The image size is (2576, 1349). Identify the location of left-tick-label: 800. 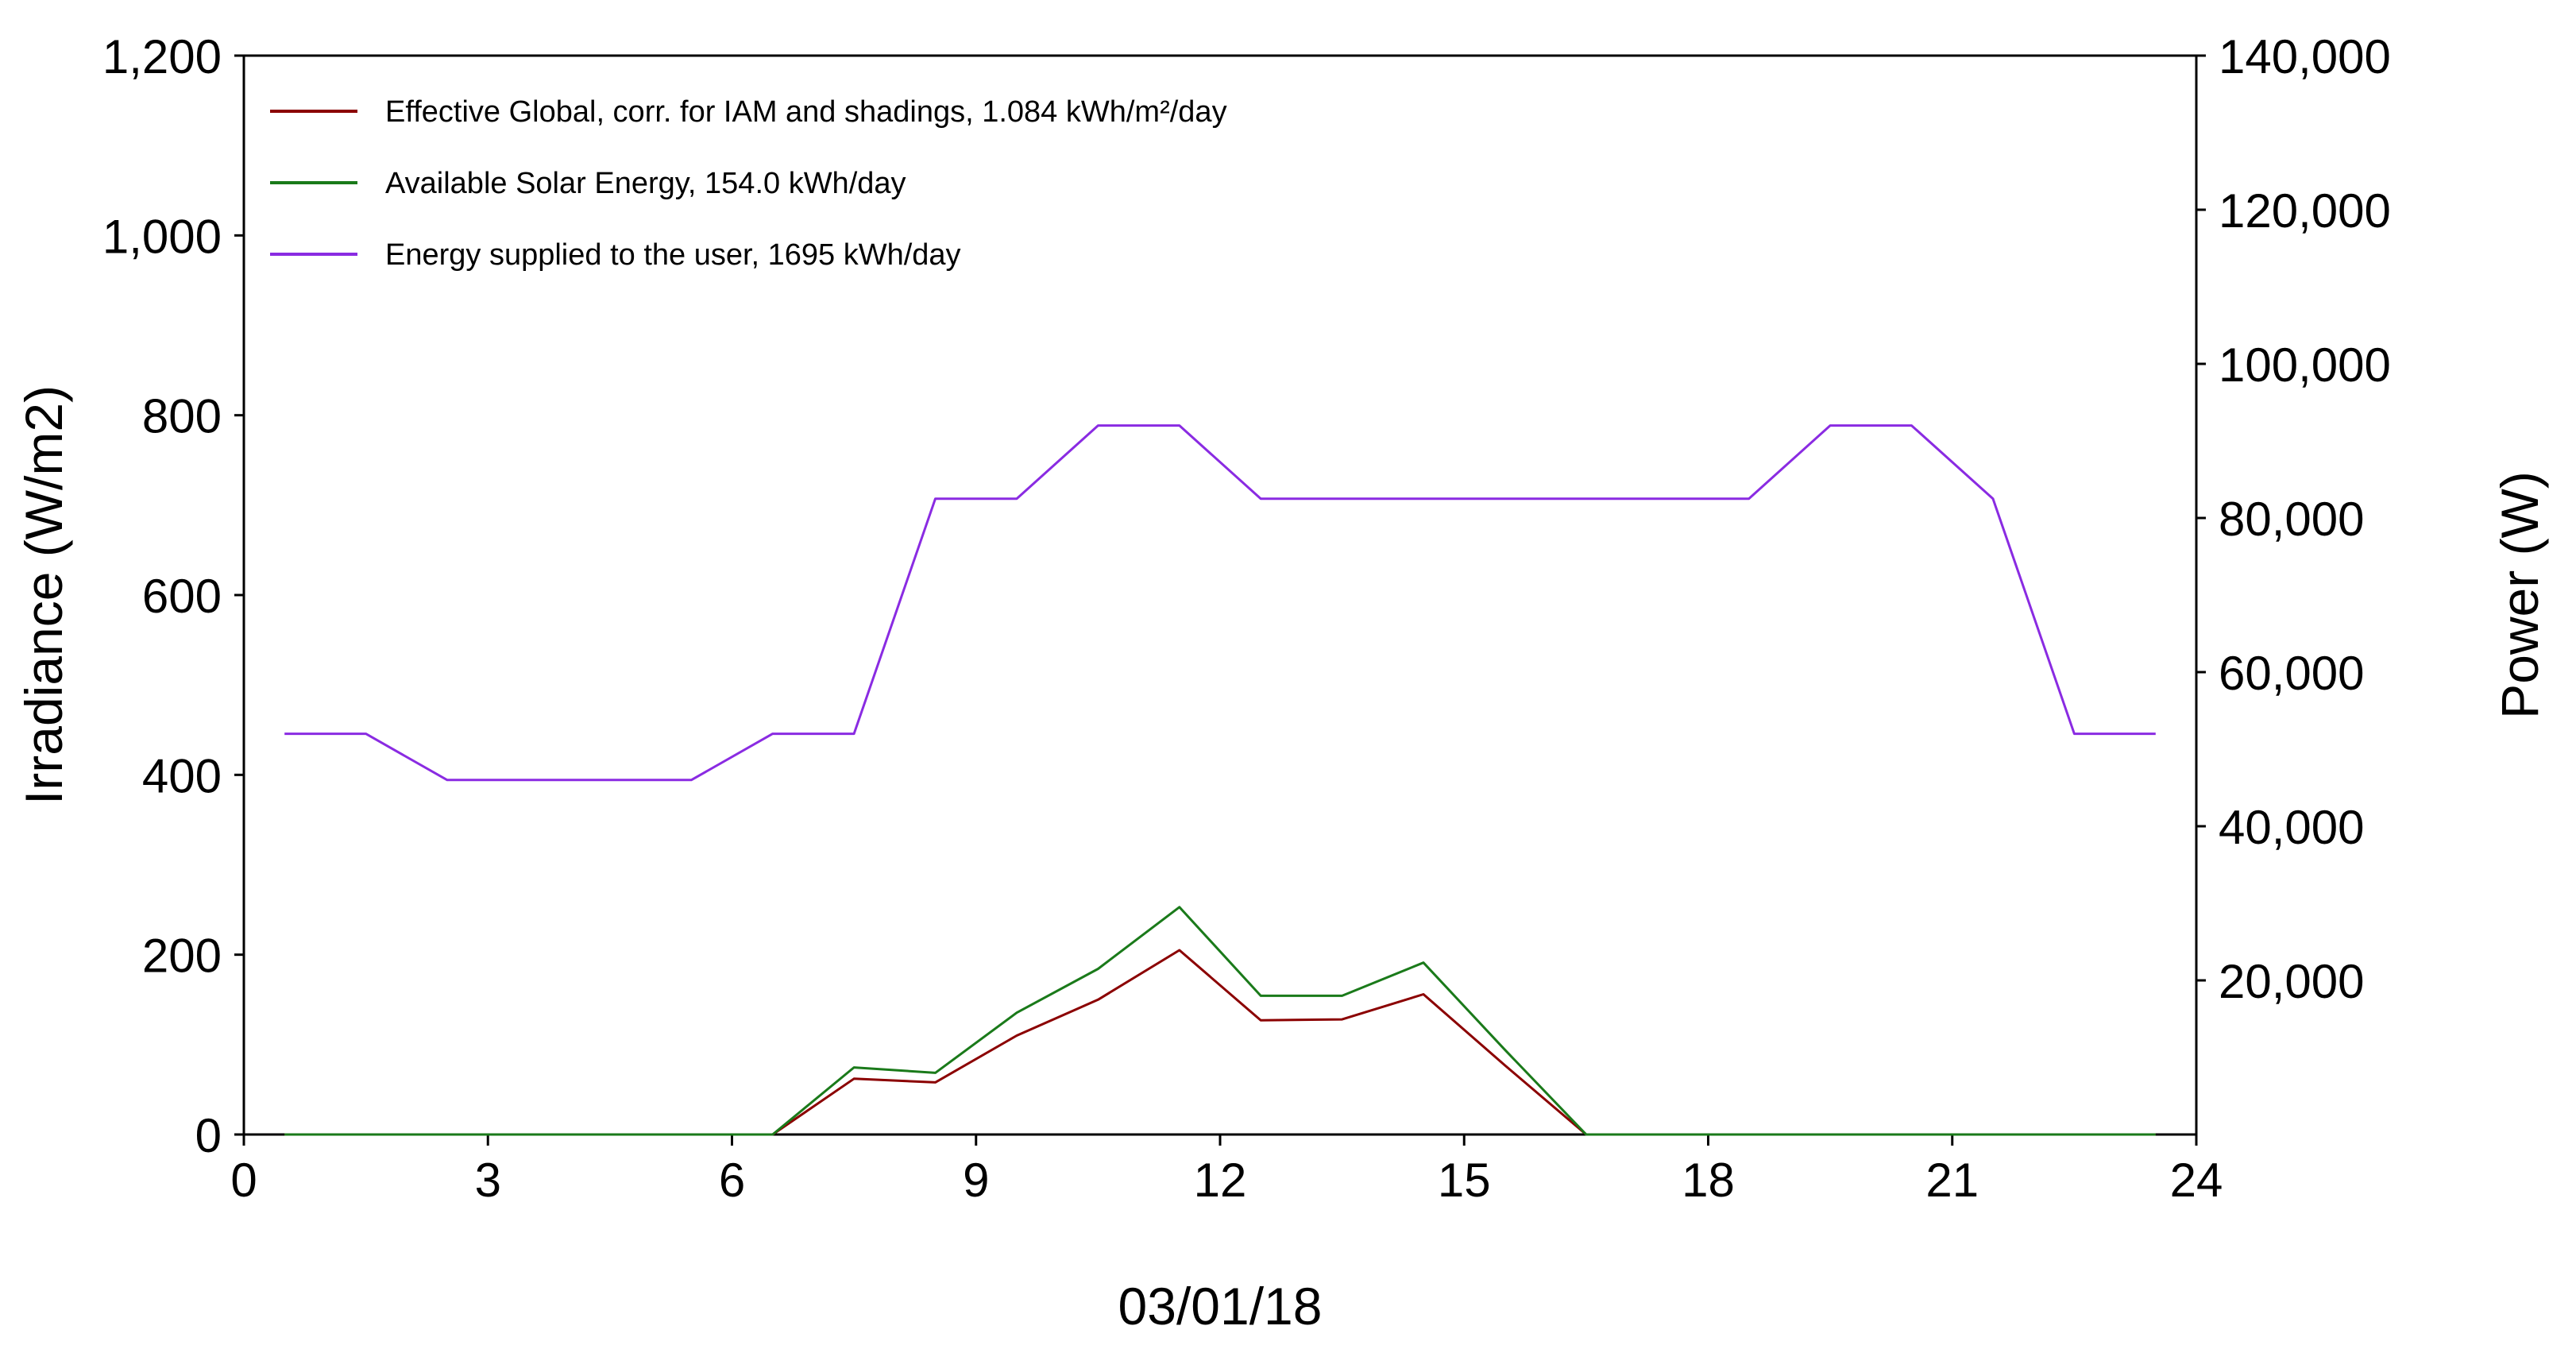
(182, 416).